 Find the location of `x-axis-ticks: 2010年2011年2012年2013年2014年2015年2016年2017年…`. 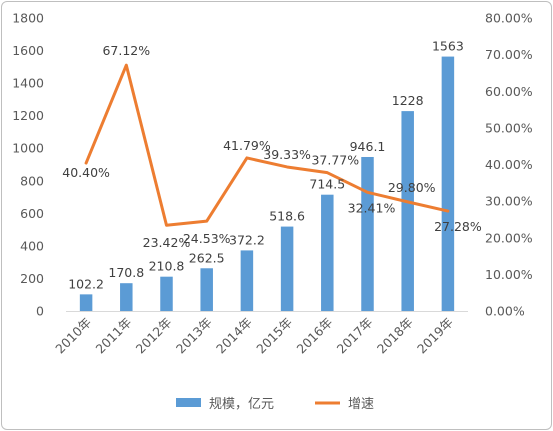

x-axis-ticks: 2010年2011年2012年2013年2014年2015年2016年2017年… is located at coordinates (254, 336).